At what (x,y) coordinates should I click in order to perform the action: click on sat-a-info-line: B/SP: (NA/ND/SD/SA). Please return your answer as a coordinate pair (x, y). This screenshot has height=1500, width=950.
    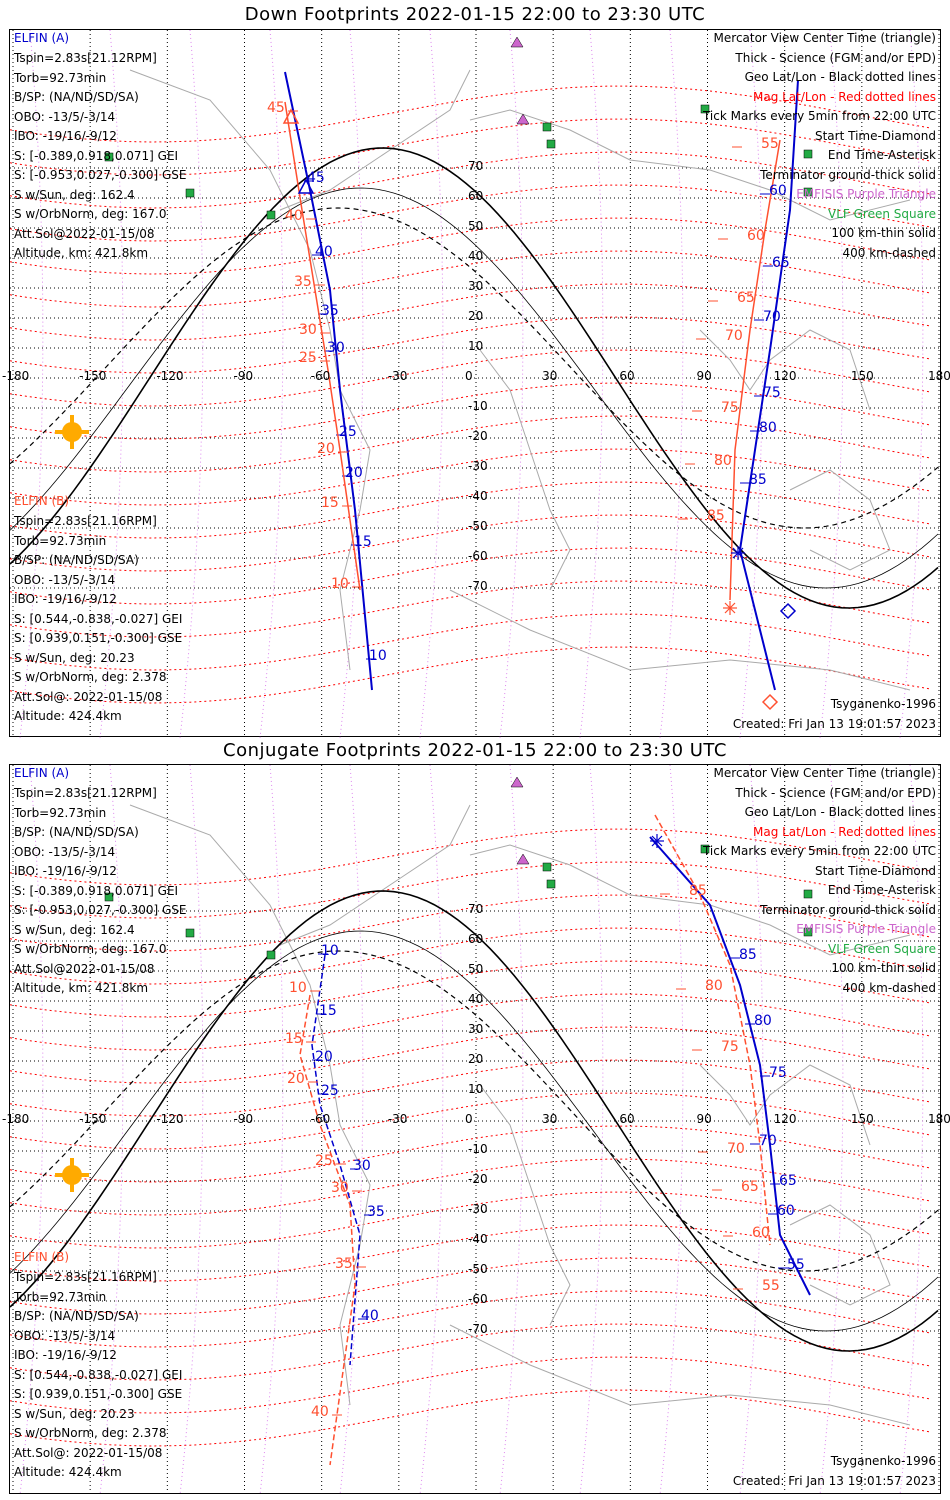
    Looking at the image, I should click on (76, 97).